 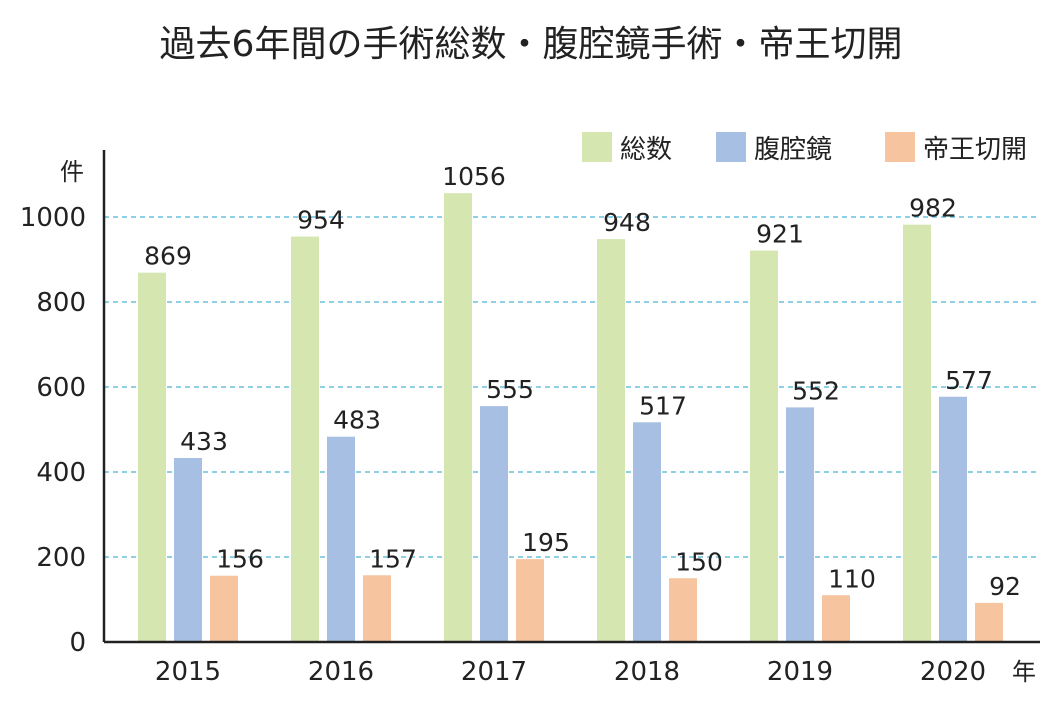 What do you see at coordinates (494, 672) in the screenshot?
I see `x-tick-label: 2017` at bounding box center [494, 672].